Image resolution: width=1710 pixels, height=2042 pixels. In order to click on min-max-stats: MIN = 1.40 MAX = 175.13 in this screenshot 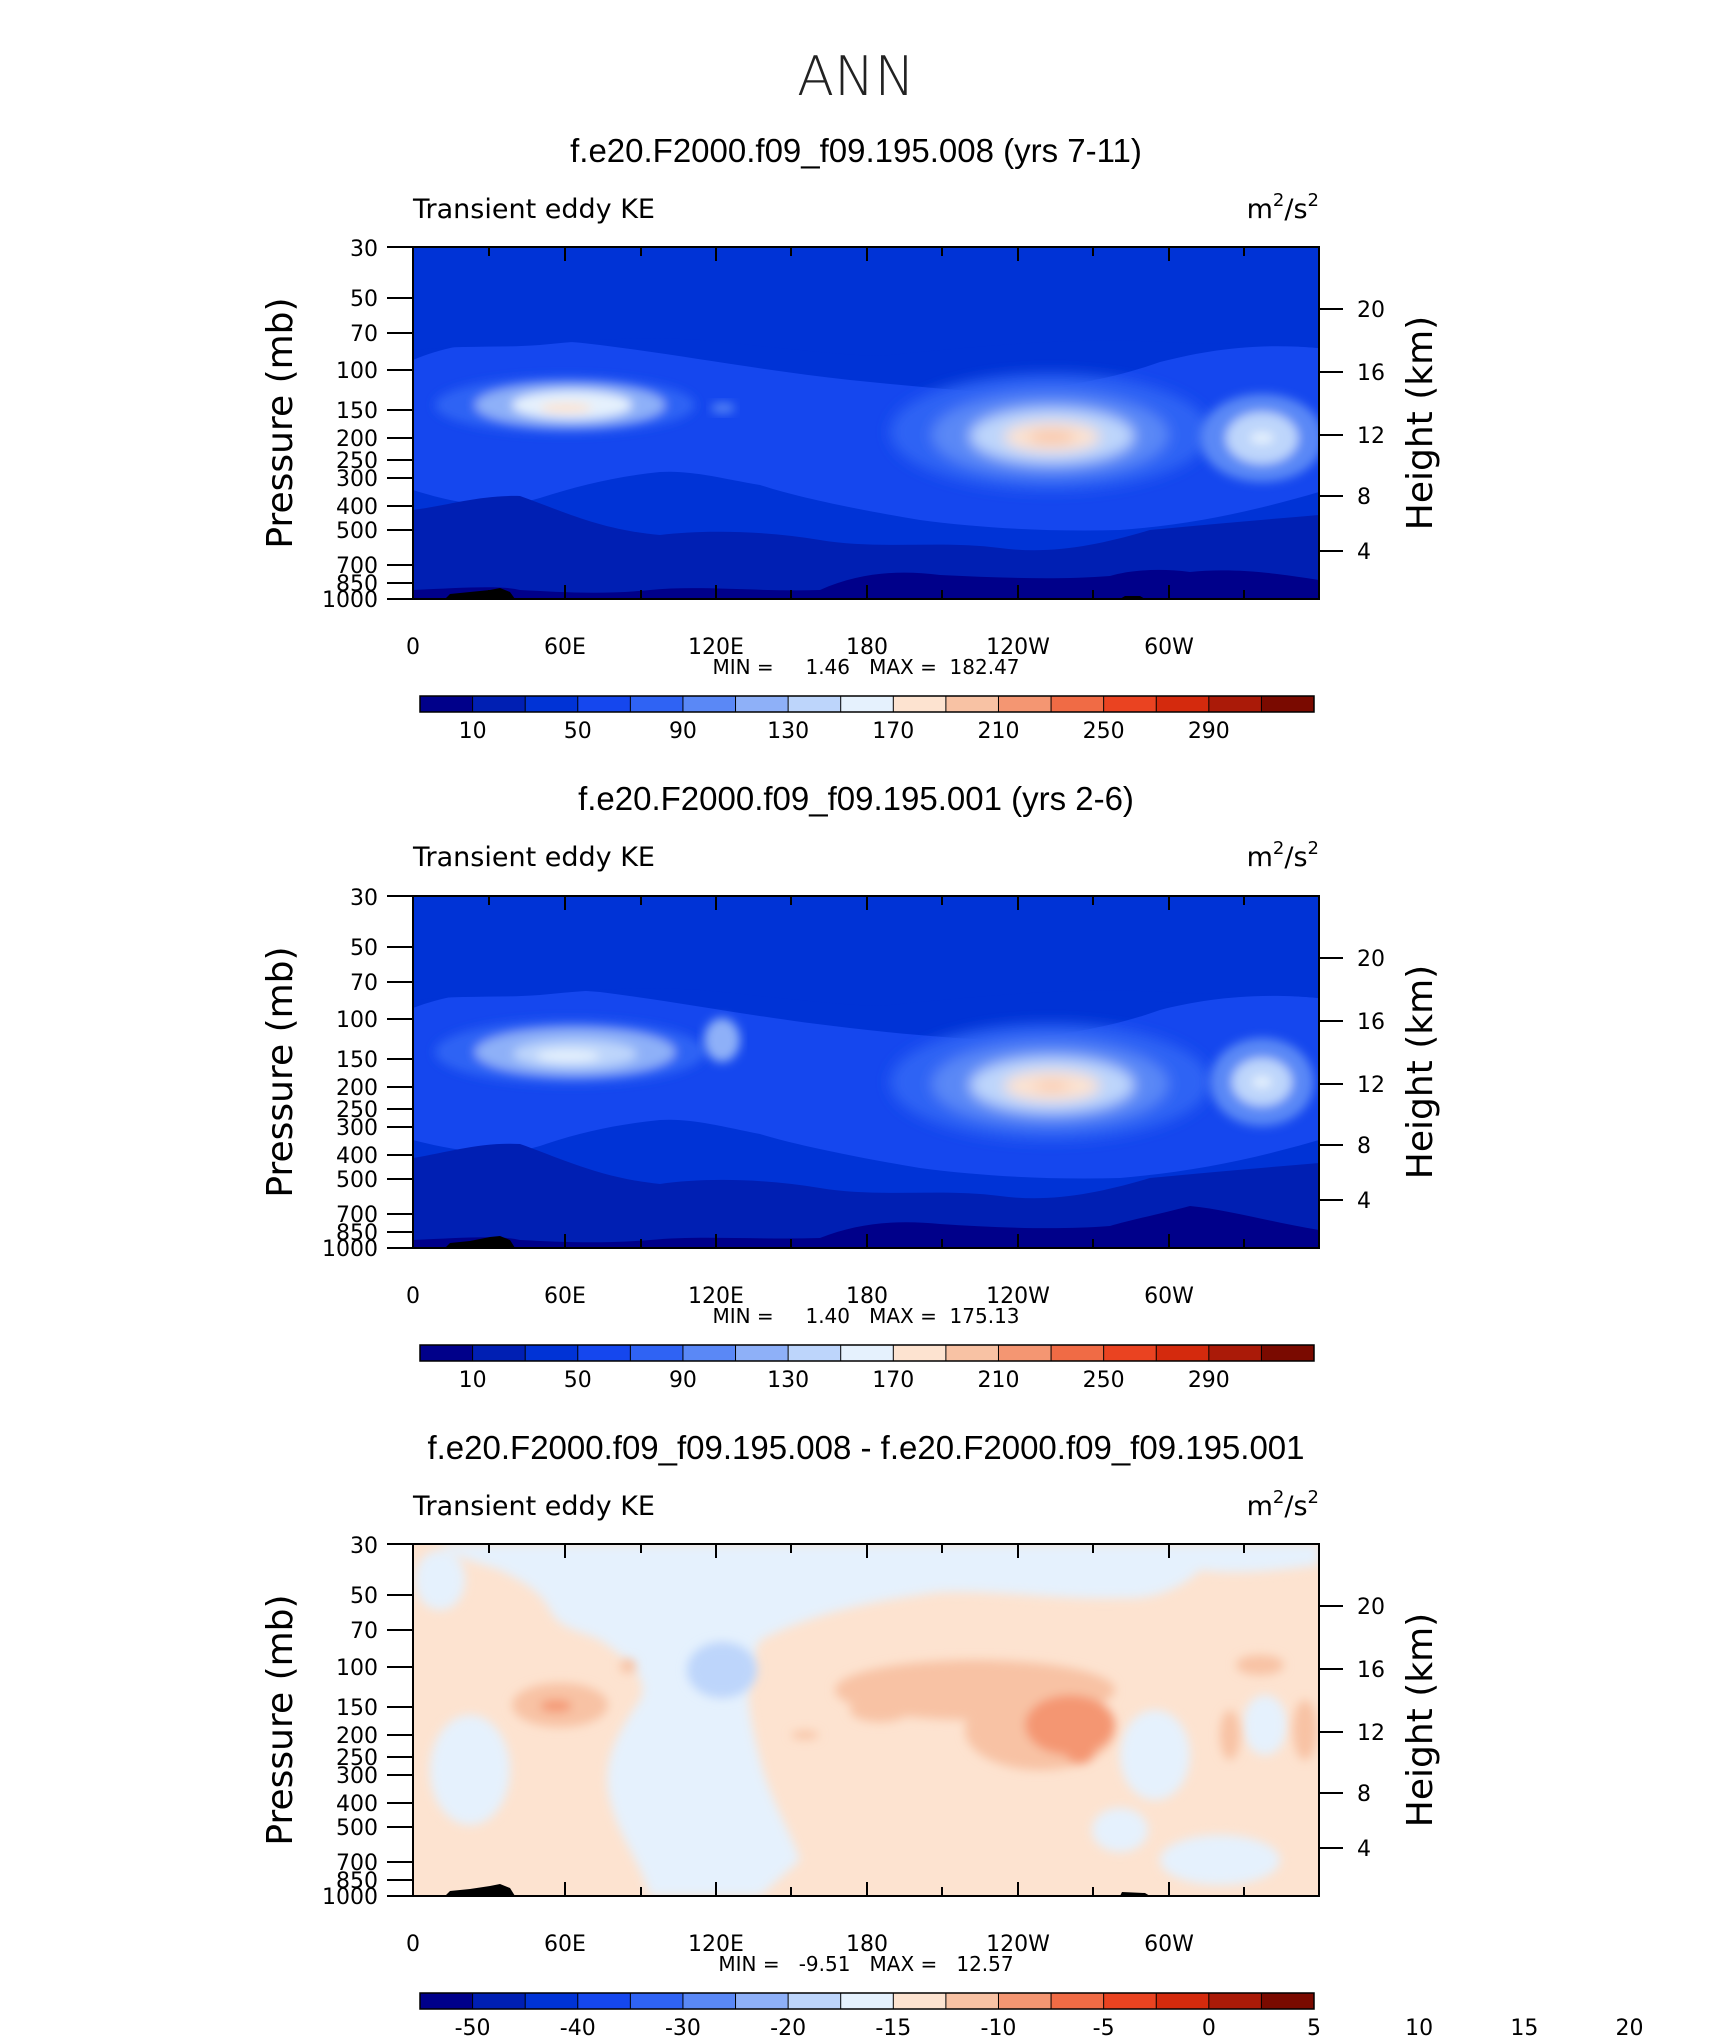, I will do `click(865, 1316)`.